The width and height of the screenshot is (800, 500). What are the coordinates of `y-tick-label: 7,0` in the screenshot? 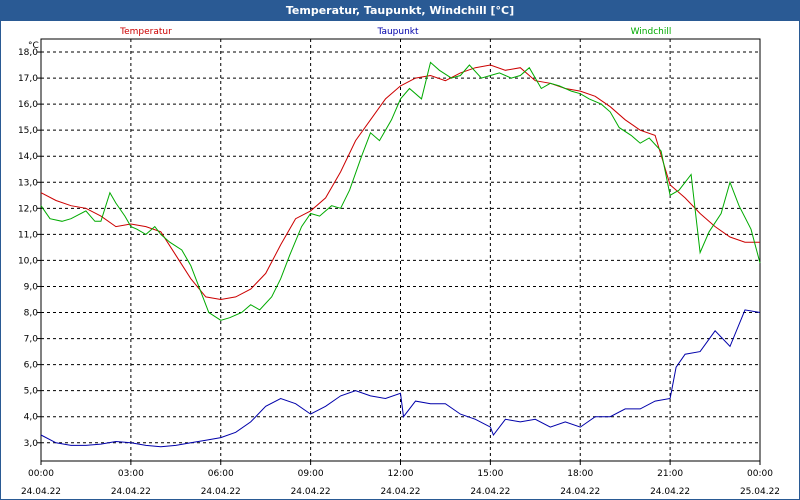 It's located at (31, 340).